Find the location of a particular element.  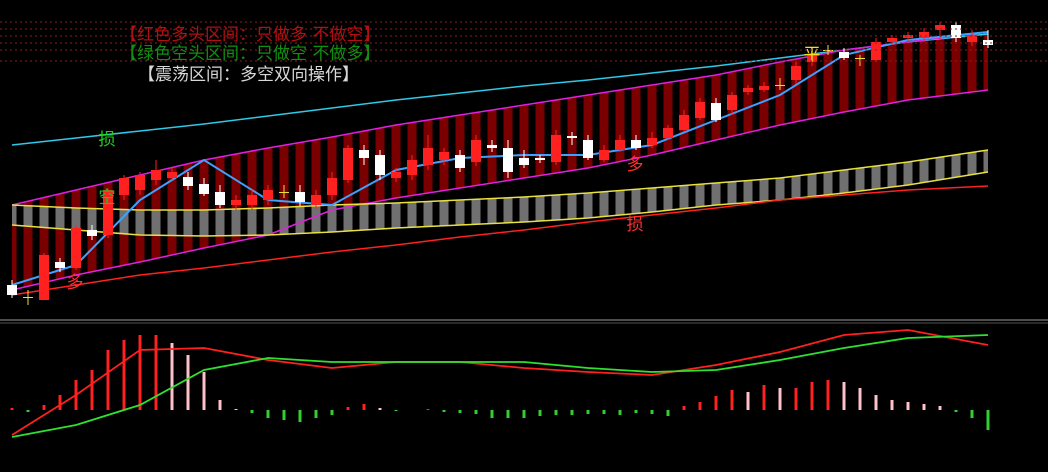

signal-label: 平 is located at coordinates (812, 55).